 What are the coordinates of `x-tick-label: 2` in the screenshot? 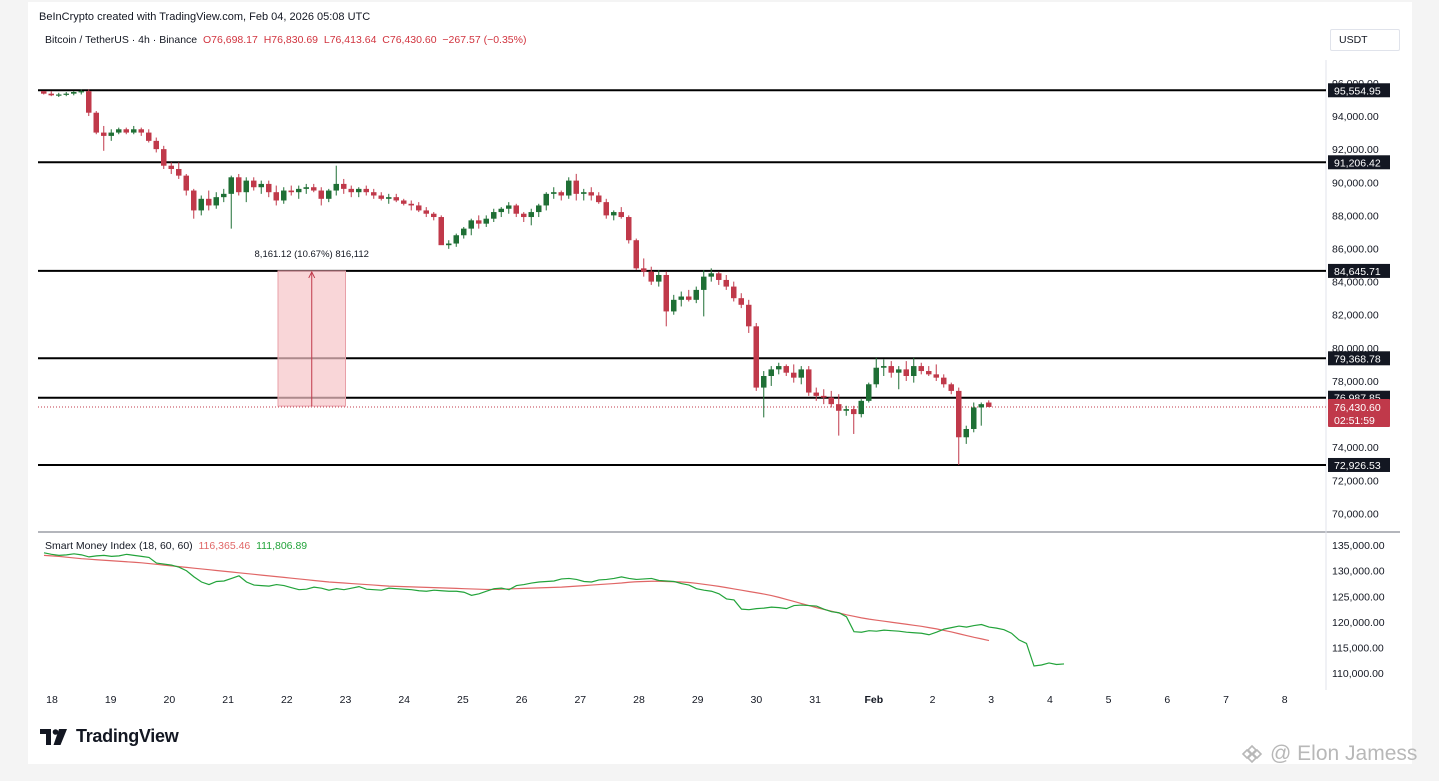 It's located at (933, 700).